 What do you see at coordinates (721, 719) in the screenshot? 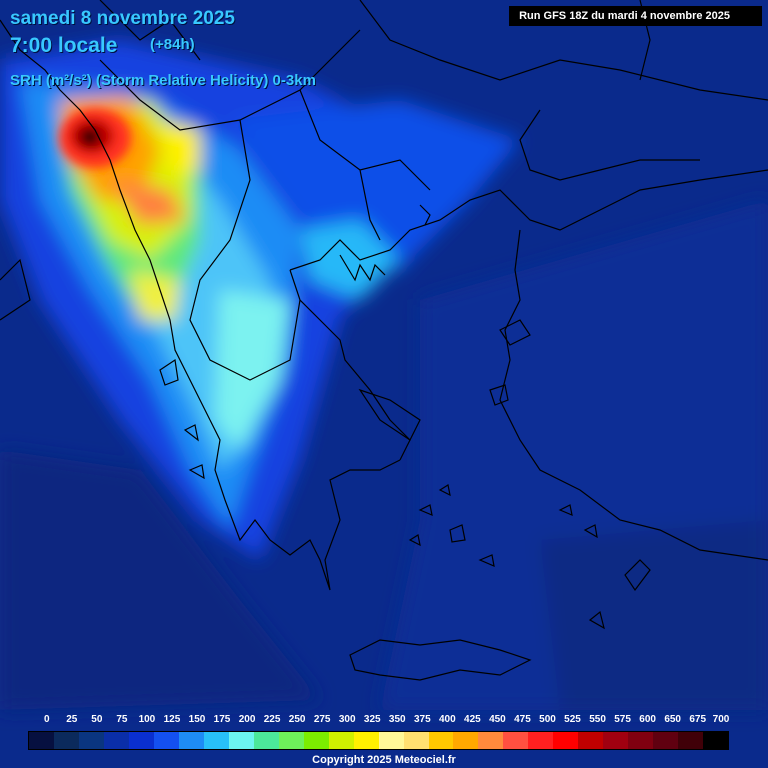
I see `legend-label: 700` at bounding box center [721, 719].